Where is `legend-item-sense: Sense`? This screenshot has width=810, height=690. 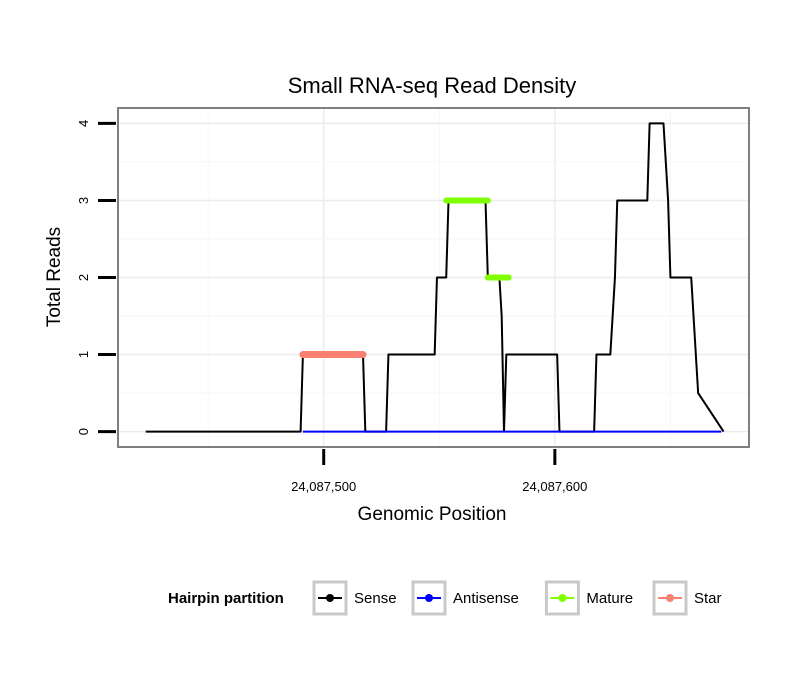 legend-item-sense: Sense is located at coordinates (354, 598).